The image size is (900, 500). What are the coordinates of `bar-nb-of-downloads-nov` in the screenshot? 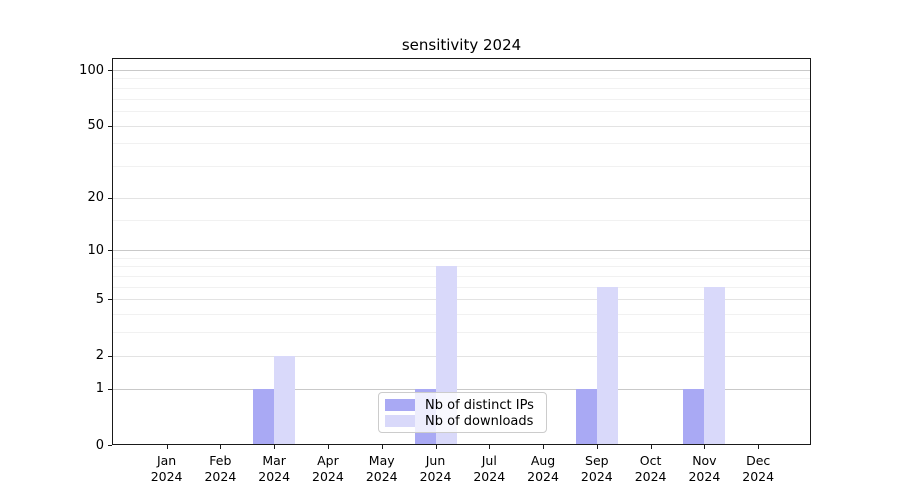 It's located at (715, 365).